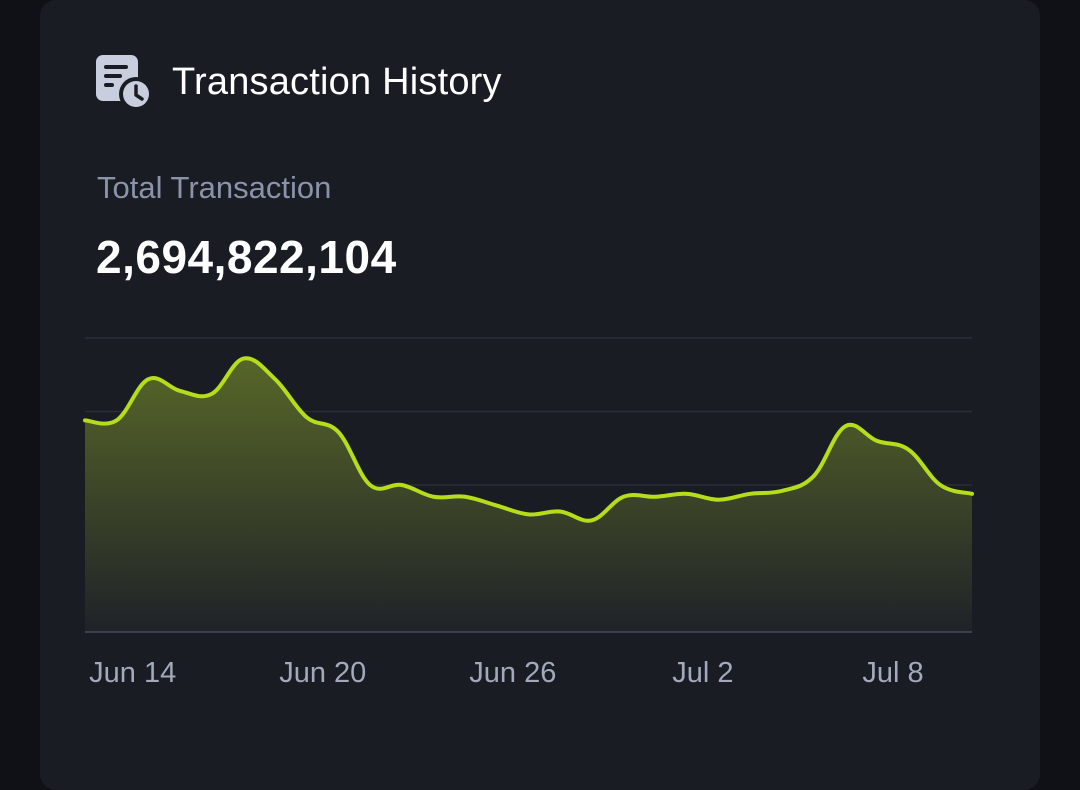  I want to click on card-title: Transaction History, so click(337, 81).